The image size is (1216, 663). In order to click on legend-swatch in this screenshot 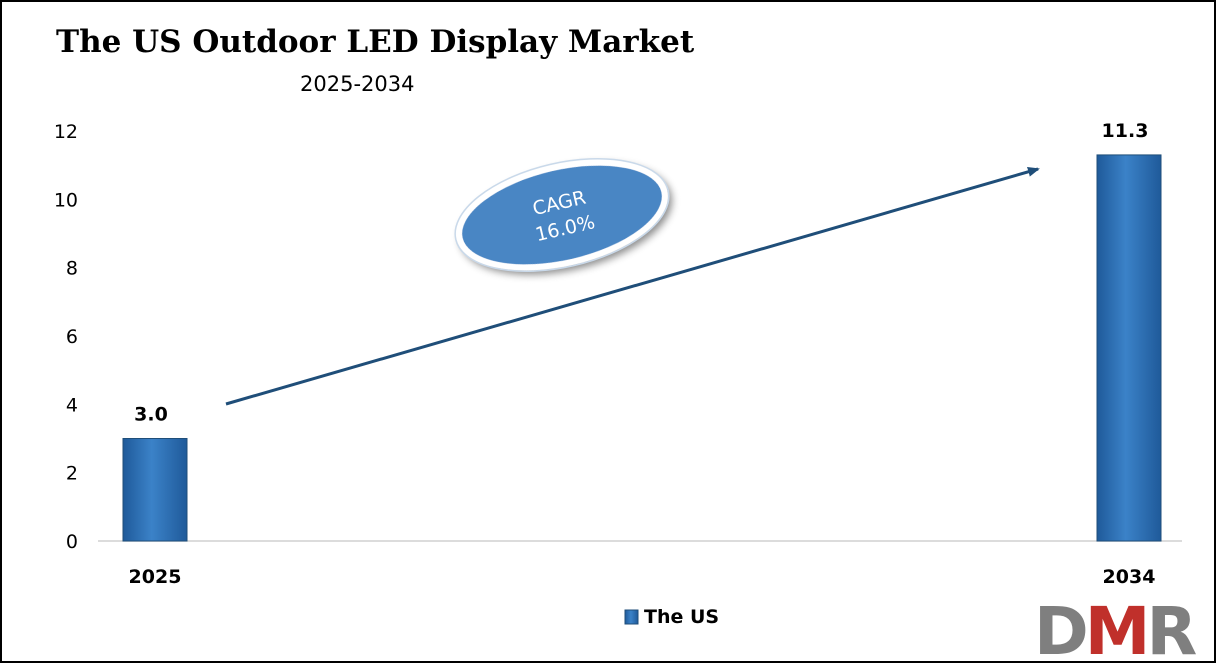, I will do `click(631, 617)`.